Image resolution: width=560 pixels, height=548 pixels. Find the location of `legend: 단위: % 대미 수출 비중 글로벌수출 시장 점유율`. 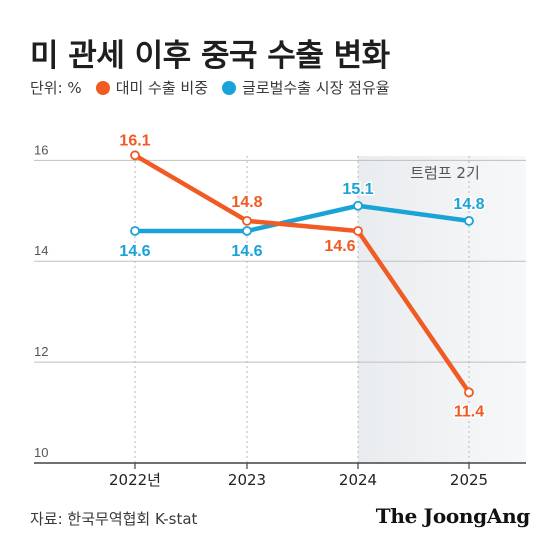

legend: 단위: % 대미 수출 비중 글로벌수출 시장 점유율 is located at coordinates (217, 87).